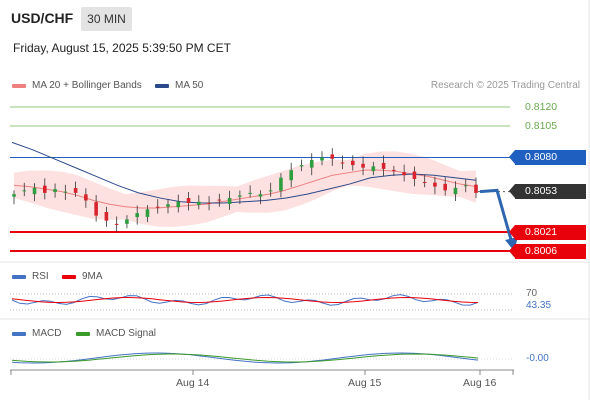 This screenshot has width=590, height=400. What do you see at coordinates (541, 107) in the screenshot?
I see `level-label-0: 0.8120` at bounding box center [541, 107].